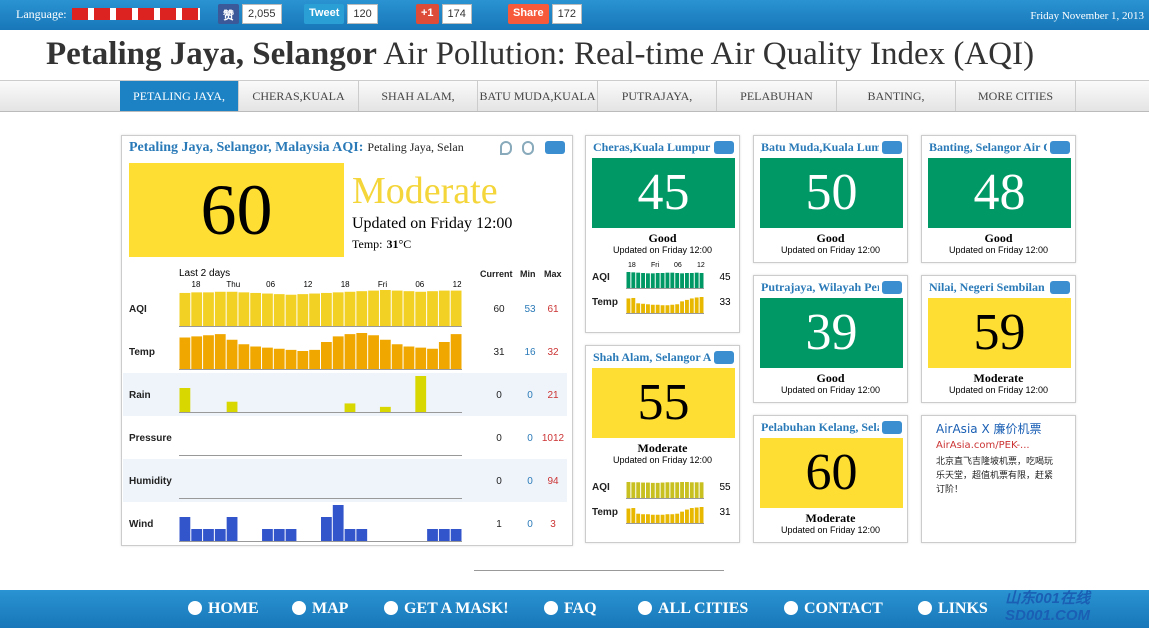  Describe the element at coordinates (1087, 16) in the screenshot. I see `date: Friday November 1, 2013` at that location.